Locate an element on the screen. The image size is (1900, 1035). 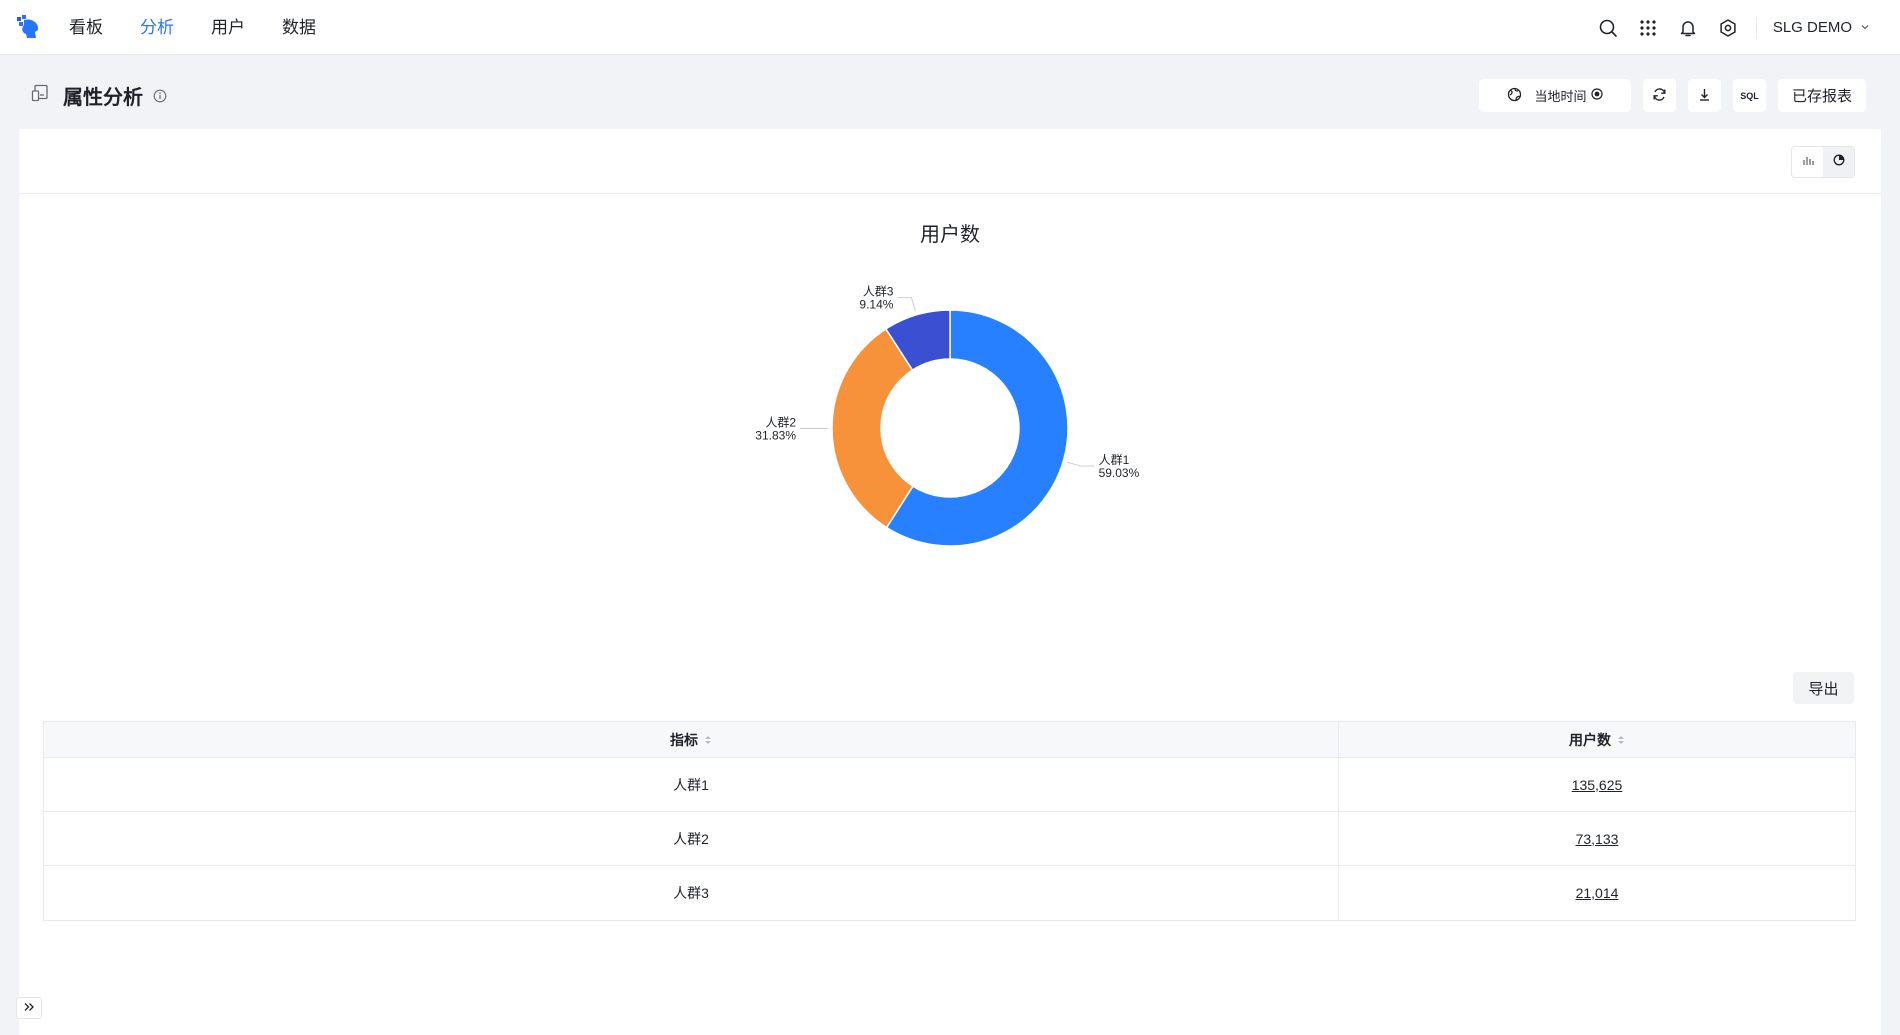
top-navigation-bar: 看板 分析 用户 数据 SLG DEMO is located at coordinates (950, 27).